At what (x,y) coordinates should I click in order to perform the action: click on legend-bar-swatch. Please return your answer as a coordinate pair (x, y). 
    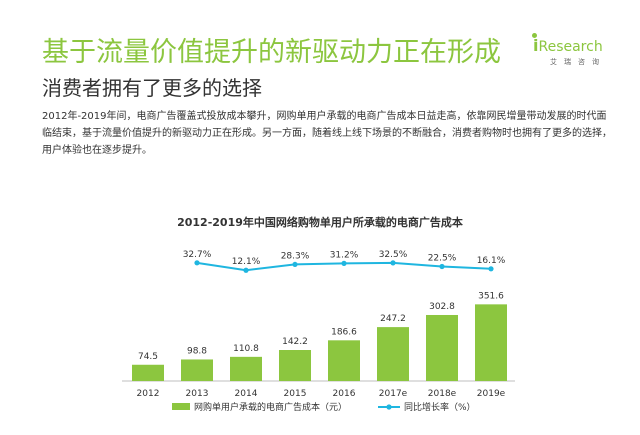
    Looking at the image, I should click on (181, 406).